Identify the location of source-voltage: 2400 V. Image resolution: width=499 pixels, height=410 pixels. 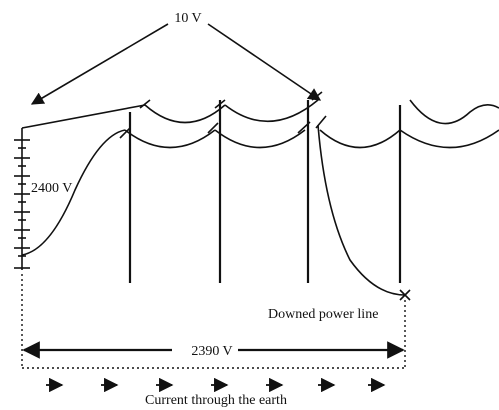
(51, 188).